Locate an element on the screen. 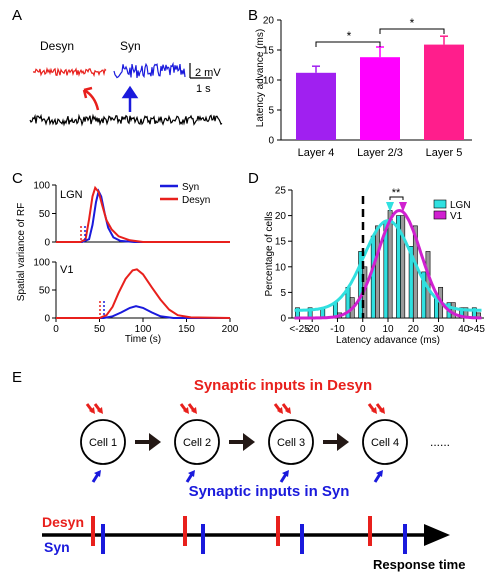  d-xtick-label: >45 is located at coordinates (476, 329).